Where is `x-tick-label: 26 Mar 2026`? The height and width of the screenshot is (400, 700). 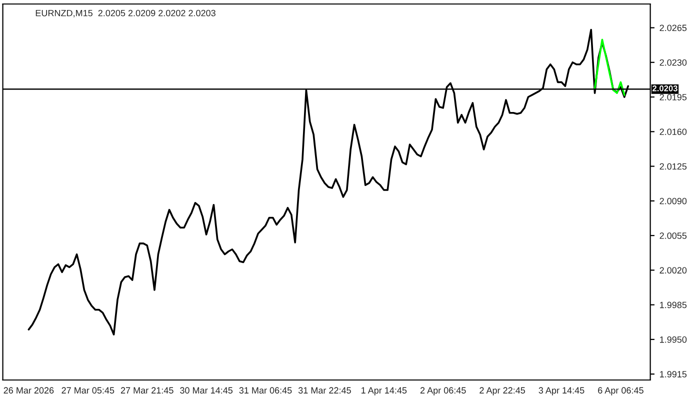
x-tick-label: 26 Mar 2026 is located at coordinates (29, 390).